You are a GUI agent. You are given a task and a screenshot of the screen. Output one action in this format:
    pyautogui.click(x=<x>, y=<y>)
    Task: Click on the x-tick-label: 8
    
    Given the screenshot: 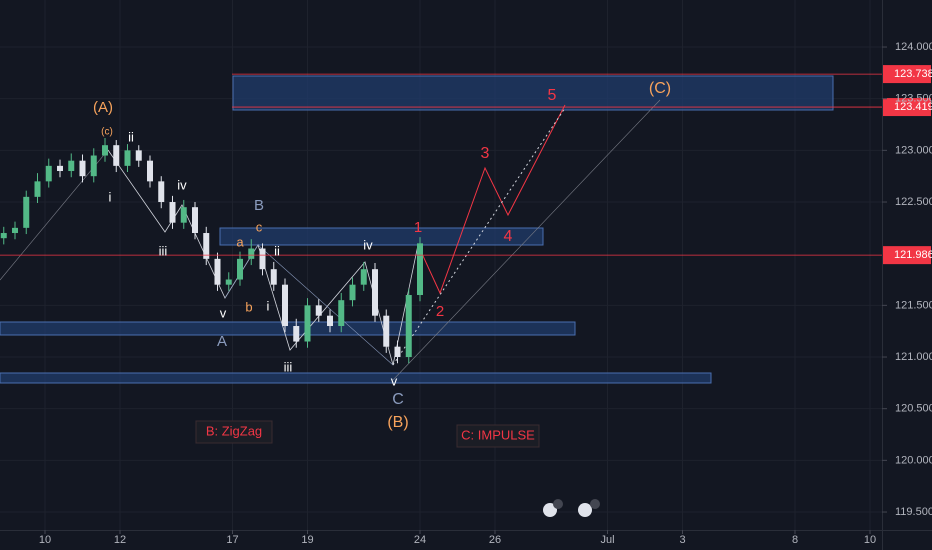 What is the action you would take?
    pyautogui.click(x=795, y=540)
    